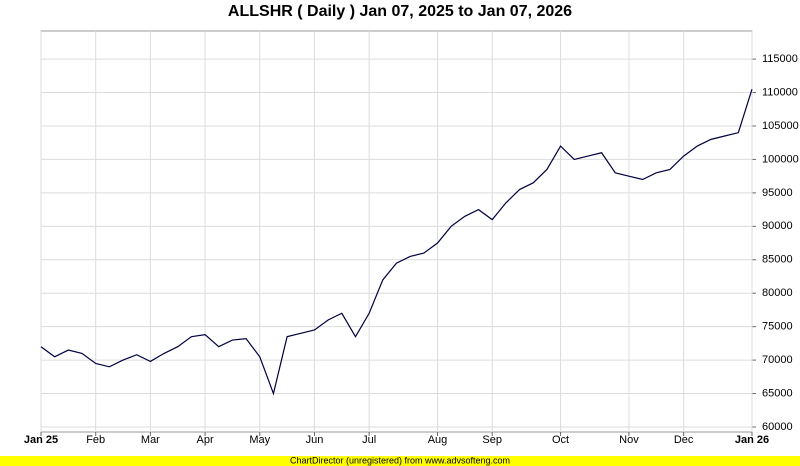 This screenshot has height=466, width=800. Describe the element at coordinates (780, 92) in the screenshot. I see `y-tick-label: 110000` at that location.